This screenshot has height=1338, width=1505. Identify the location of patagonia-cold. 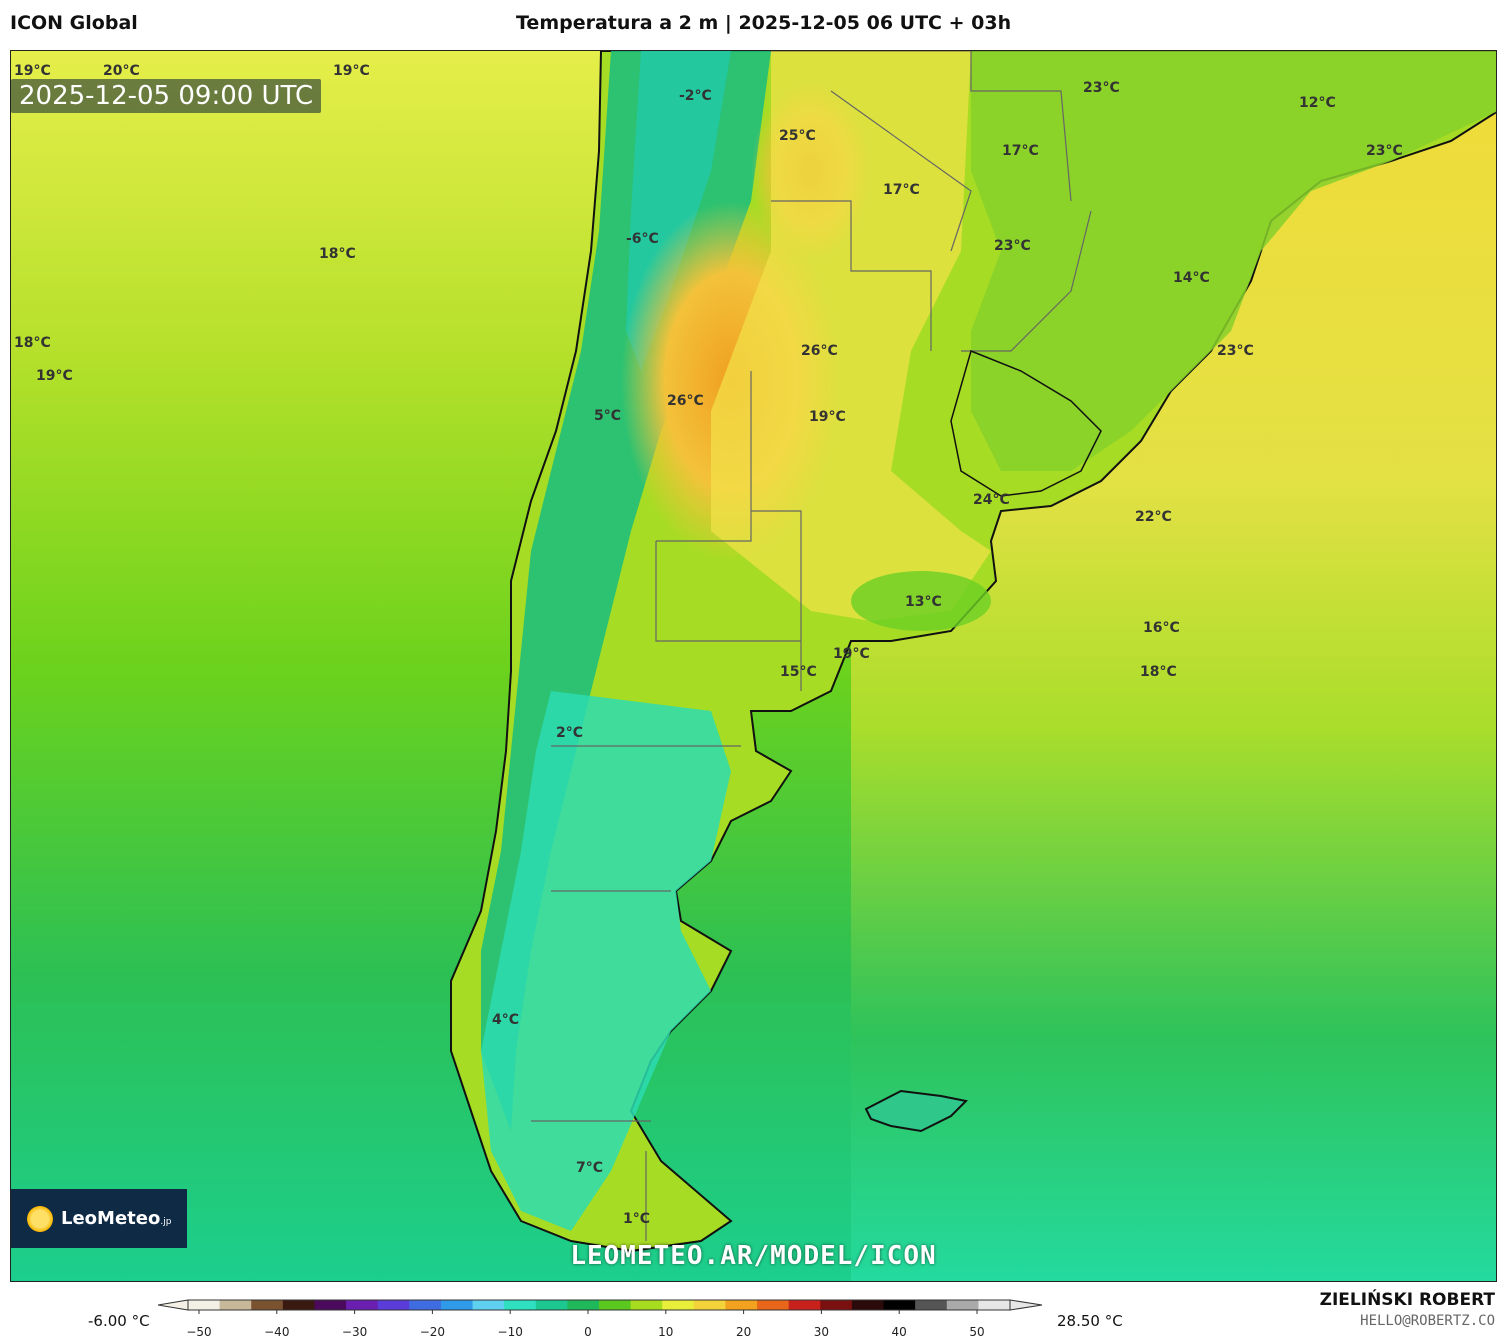
(606, 961).